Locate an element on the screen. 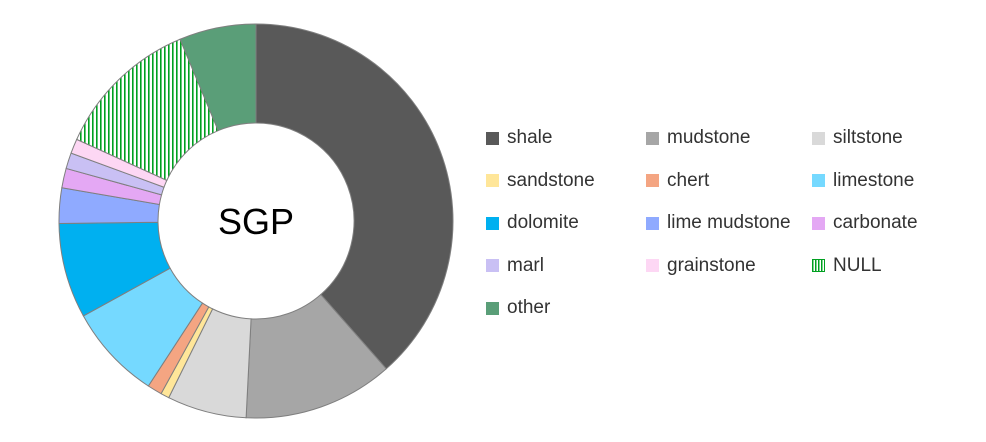  legend-label: carbonate is located at coordinates (875, 222).